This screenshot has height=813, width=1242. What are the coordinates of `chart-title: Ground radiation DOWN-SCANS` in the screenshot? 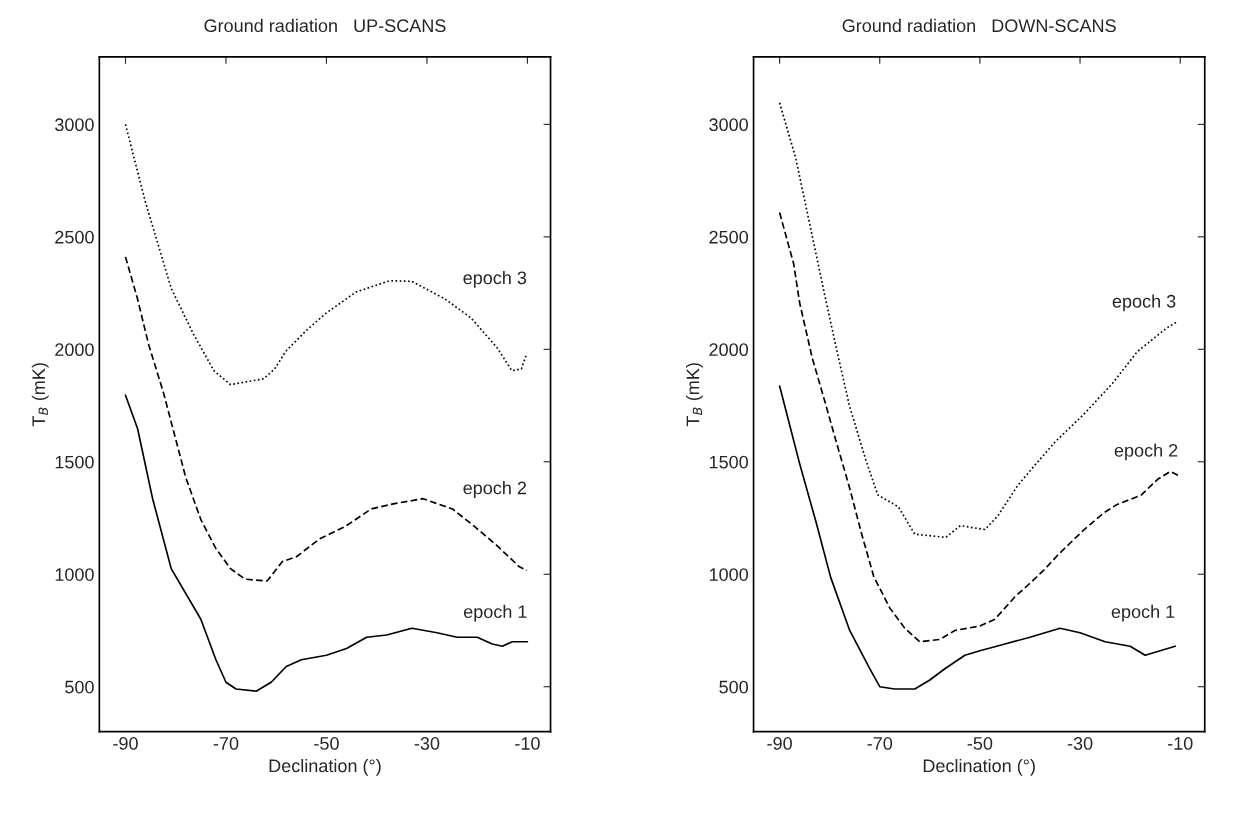 It's located at (979, 25).